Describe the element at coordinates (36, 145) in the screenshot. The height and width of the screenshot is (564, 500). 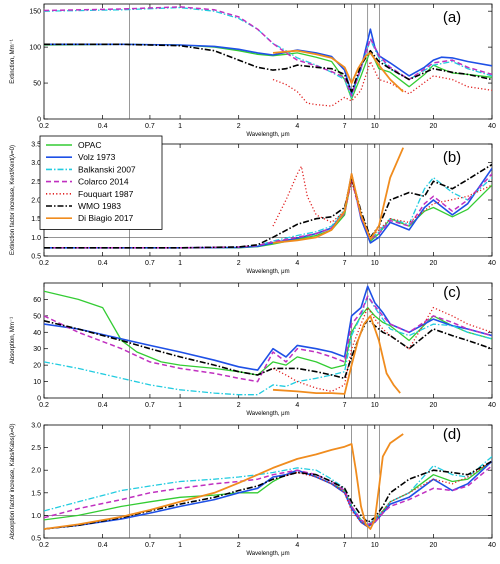
I see `y-tick-label: 3.5` at that location.